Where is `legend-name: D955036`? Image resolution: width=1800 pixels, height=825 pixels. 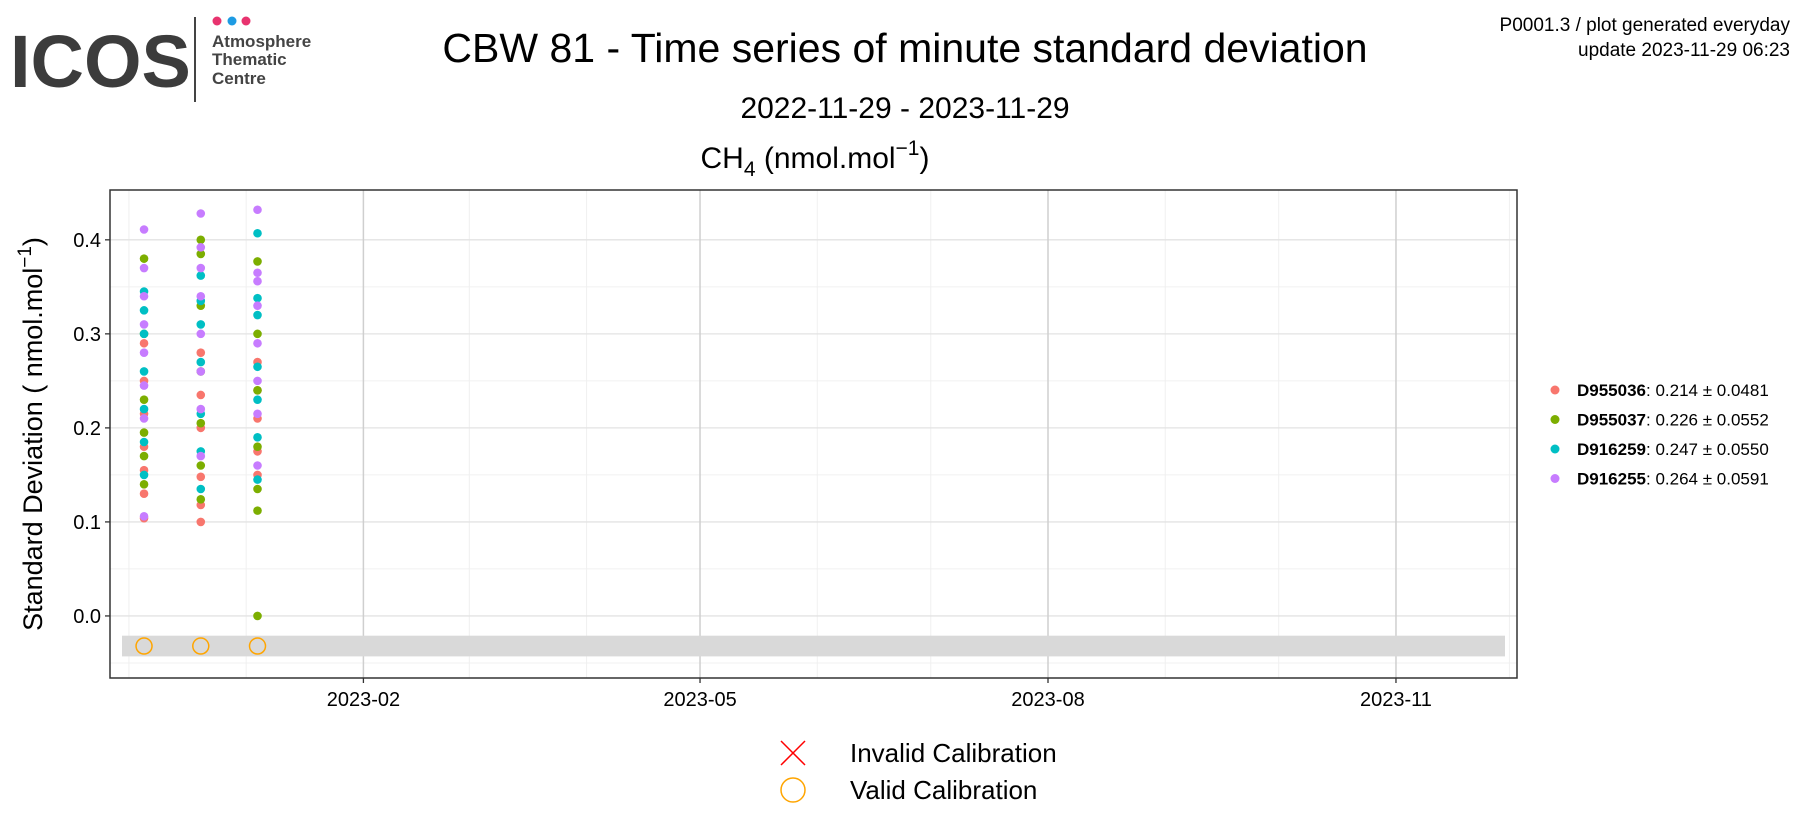
legend-name: D955036 is located at coordinates (1611, 390).